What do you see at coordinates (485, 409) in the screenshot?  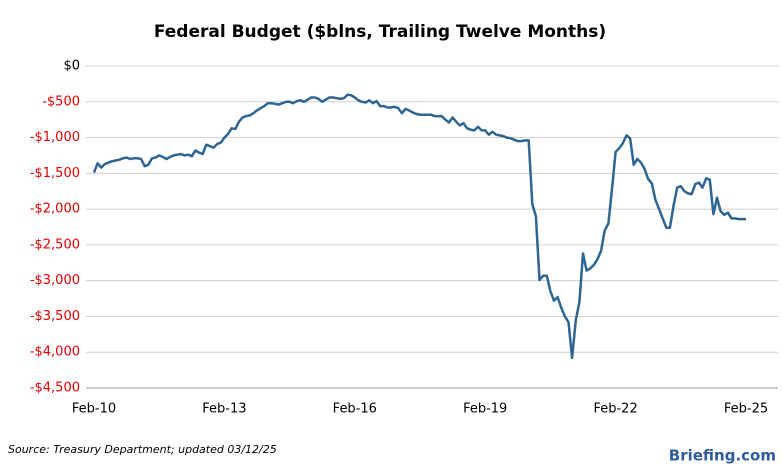 I see `x-tick-label: Feb-19` at bounding box center [485, 409].